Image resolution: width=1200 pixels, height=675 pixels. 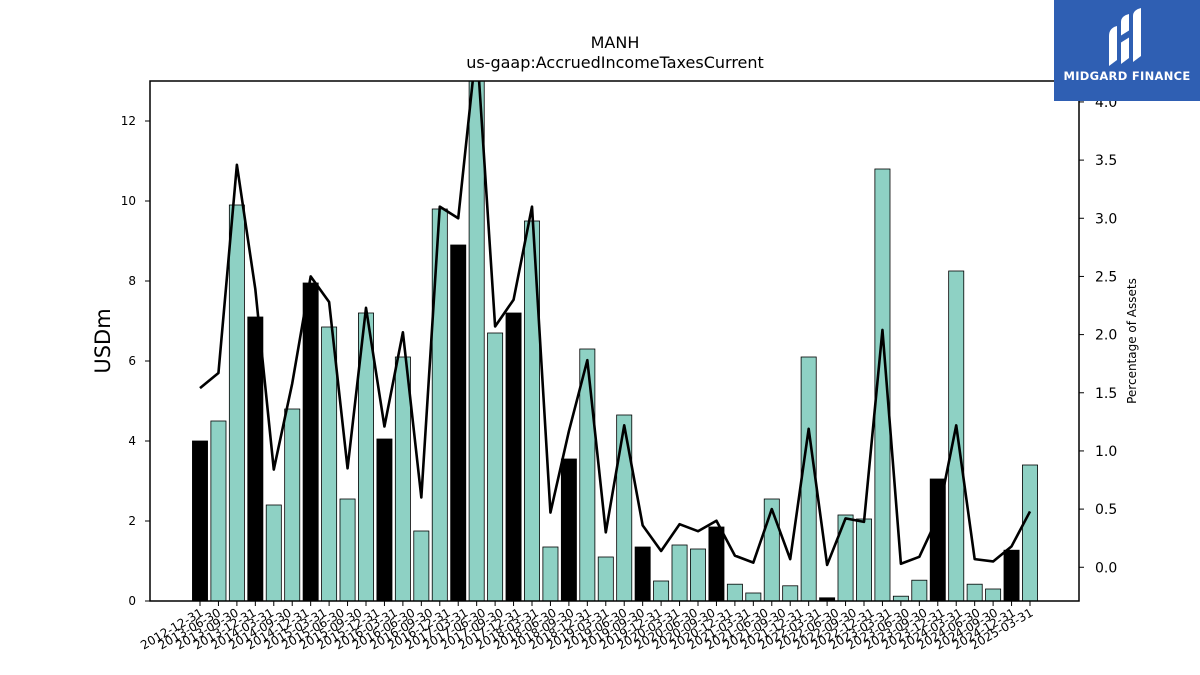 What do you see at coordinates (1106, 219) in the screenshot?
I see `y2-tick-label: 3.0` at bounding box center [1106, 219].